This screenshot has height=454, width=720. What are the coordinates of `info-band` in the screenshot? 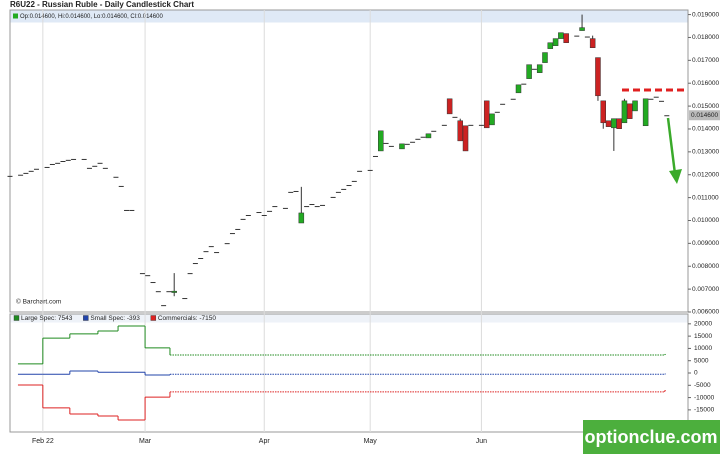 It's located at (349, 16).